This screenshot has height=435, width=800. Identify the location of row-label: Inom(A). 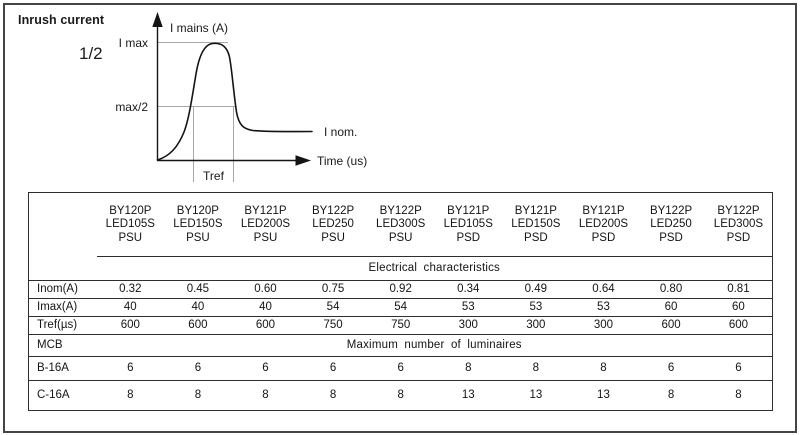
(62, 289).